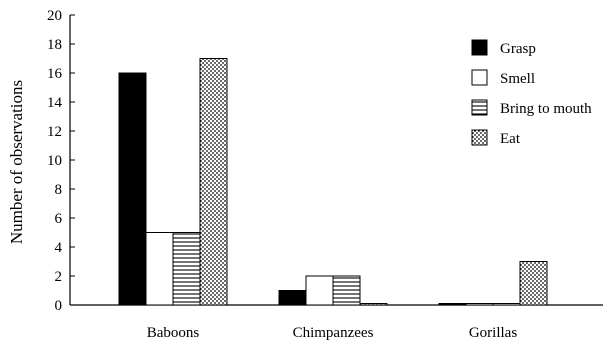  Describe the element at coordinates (16, 162) in the screenshot. I see `y-axis-label: Number of observations` at that location.